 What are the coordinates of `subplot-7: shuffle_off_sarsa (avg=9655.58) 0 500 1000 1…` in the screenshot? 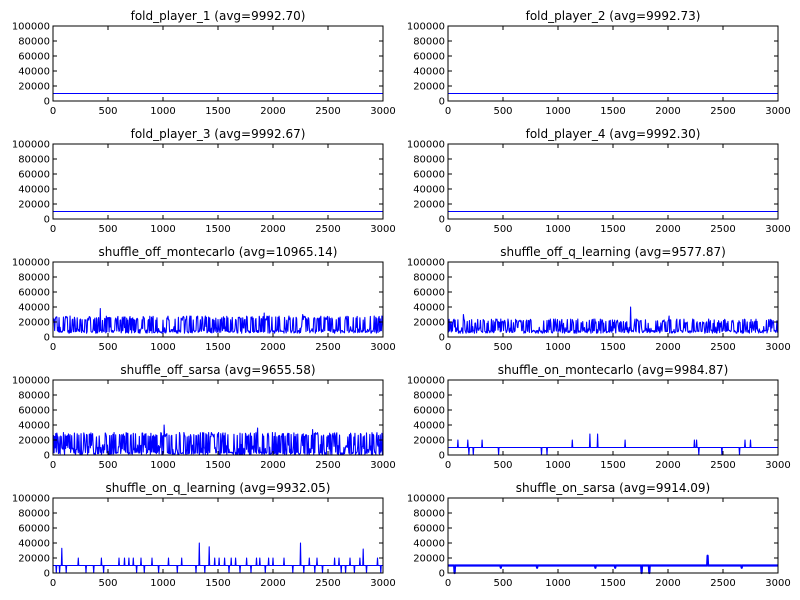 It's located at (204, 417).